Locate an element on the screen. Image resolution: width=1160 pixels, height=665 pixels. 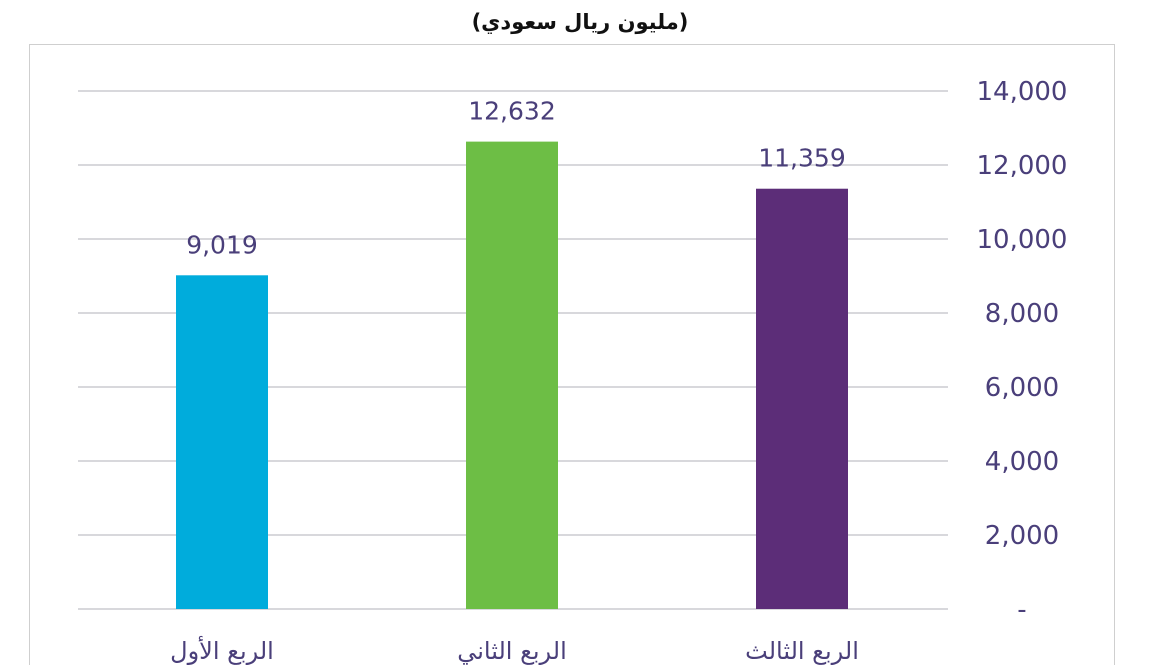
y-tick-label: 2,000 is located at coordinates (1022, 536).